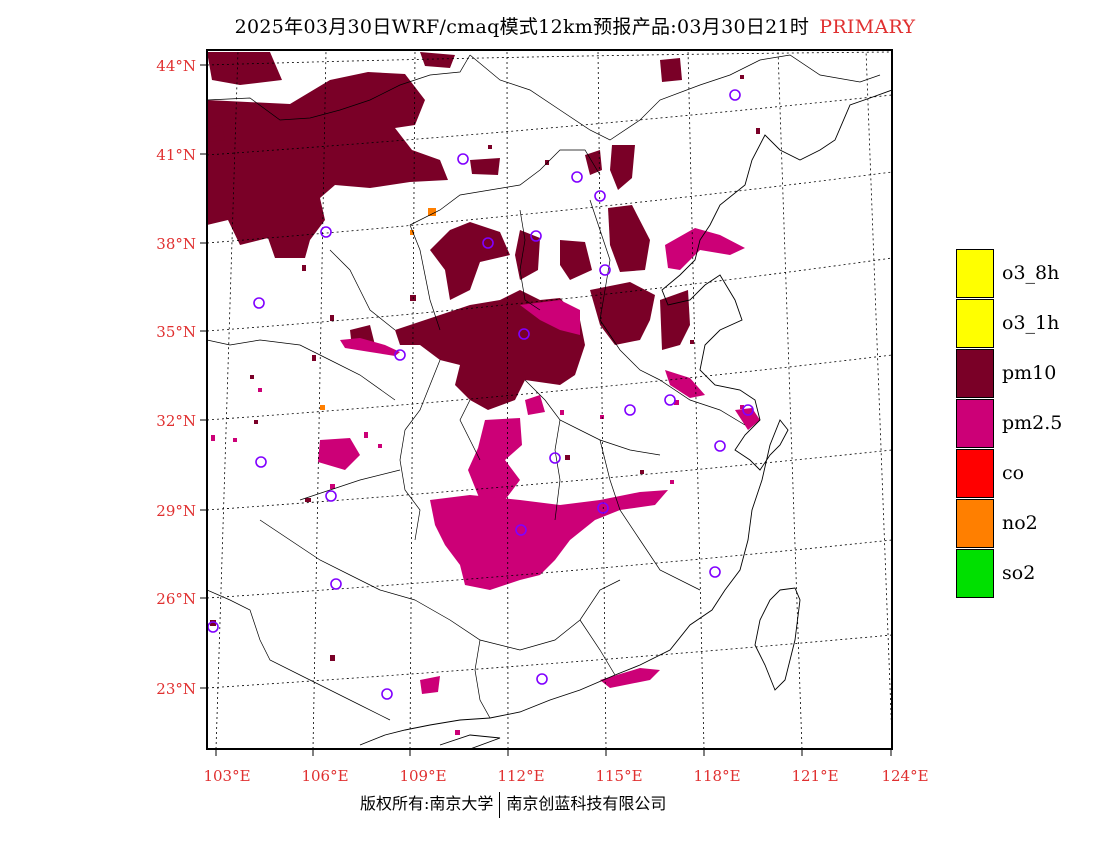 The width and height of the screenshot is (1100, 850). I want to click on copyright-left: 版权所有:南京大学, so click(427, 803).